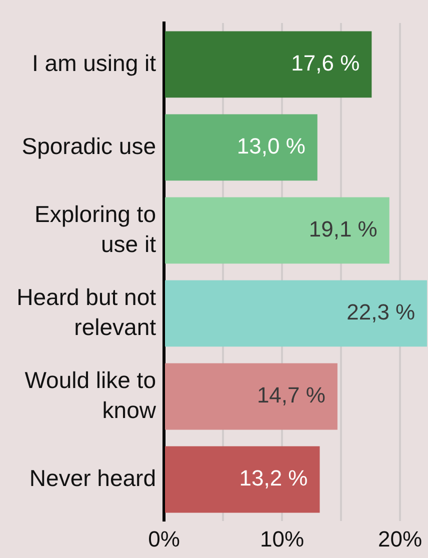  I want to click on y-tick-label: Sporadic use, so click(89, 145).